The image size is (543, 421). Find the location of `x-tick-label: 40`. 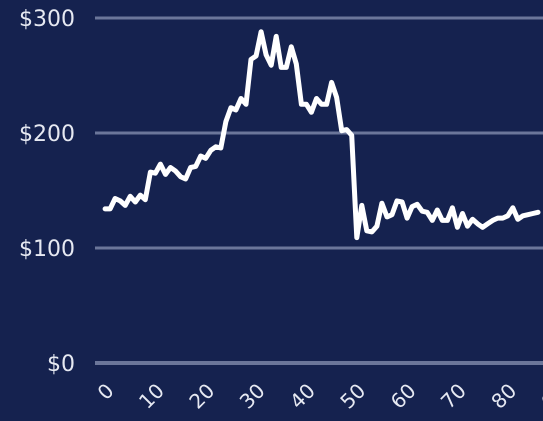

x-tick-label: 40 is located at coordinates (302, 396).